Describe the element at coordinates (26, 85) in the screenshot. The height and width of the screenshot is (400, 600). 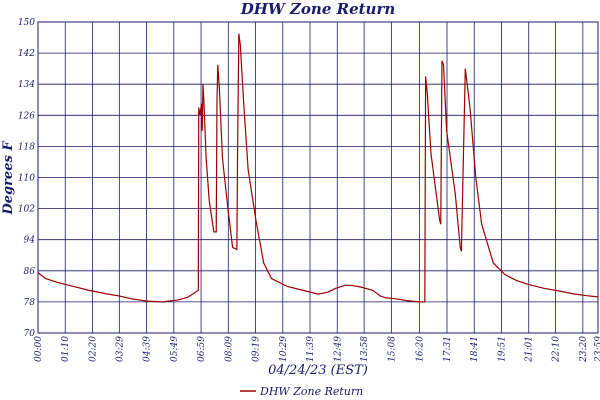
I see `y-tick-label: 134` at that location.